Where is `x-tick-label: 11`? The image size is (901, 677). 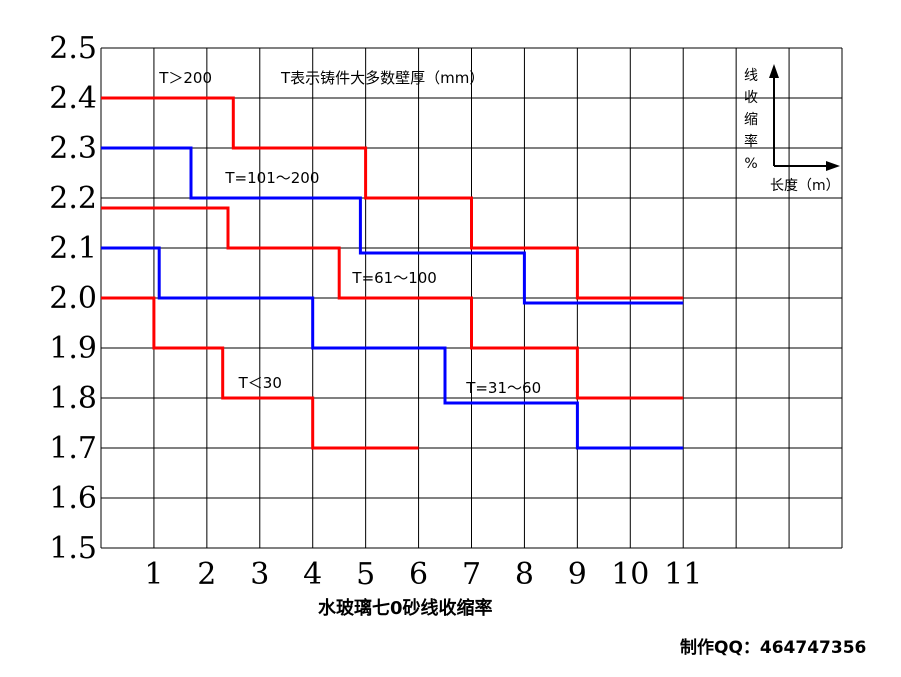
x-tick-label: 11 is located at coordinates (683, 574).